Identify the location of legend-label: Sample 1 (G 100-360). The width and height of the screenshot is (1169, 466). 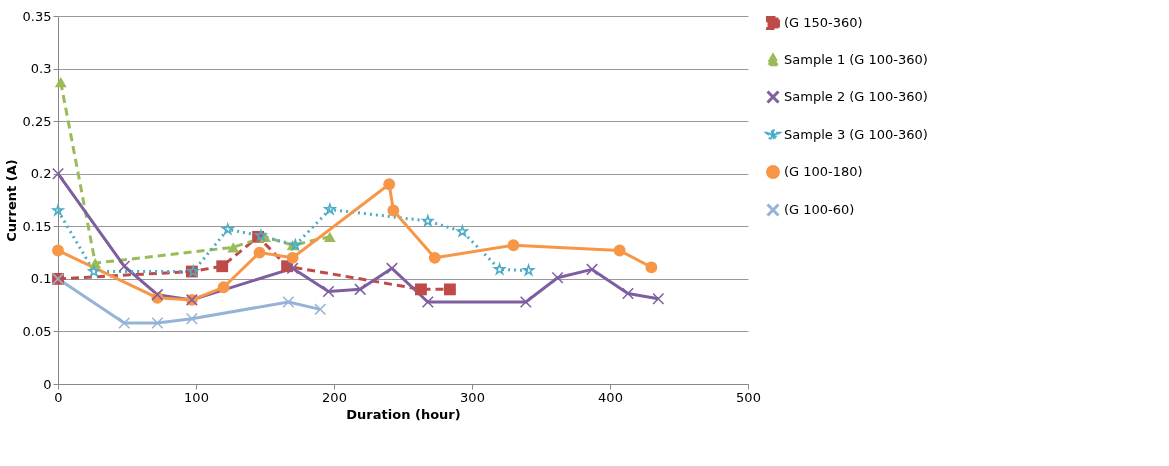
(856, 59).